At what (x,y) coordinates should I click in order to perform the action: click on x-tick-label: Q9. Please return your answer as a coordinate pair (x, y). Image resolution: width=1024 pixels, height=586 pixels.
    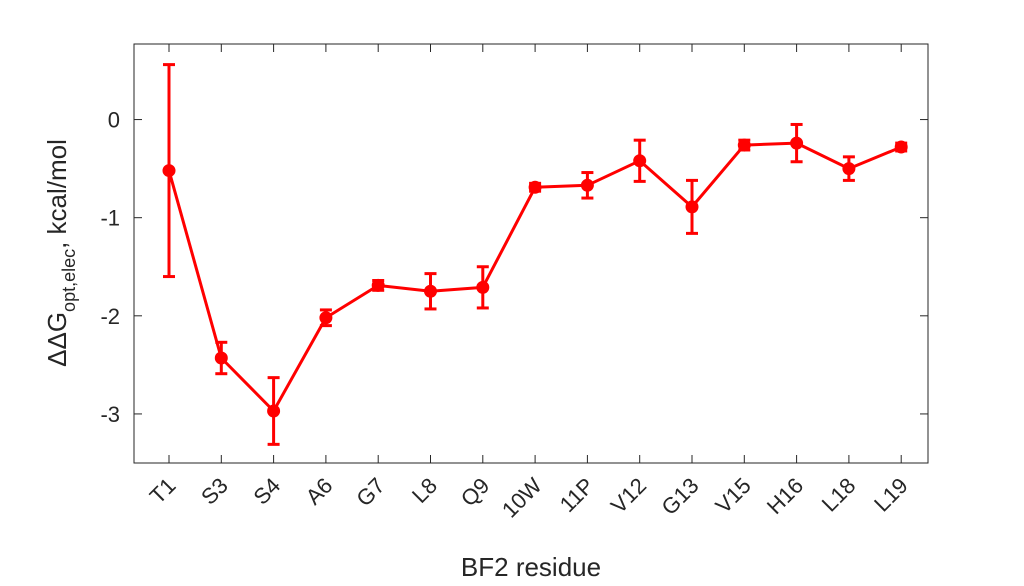
    Looking at the image, I should click on (475, 492).